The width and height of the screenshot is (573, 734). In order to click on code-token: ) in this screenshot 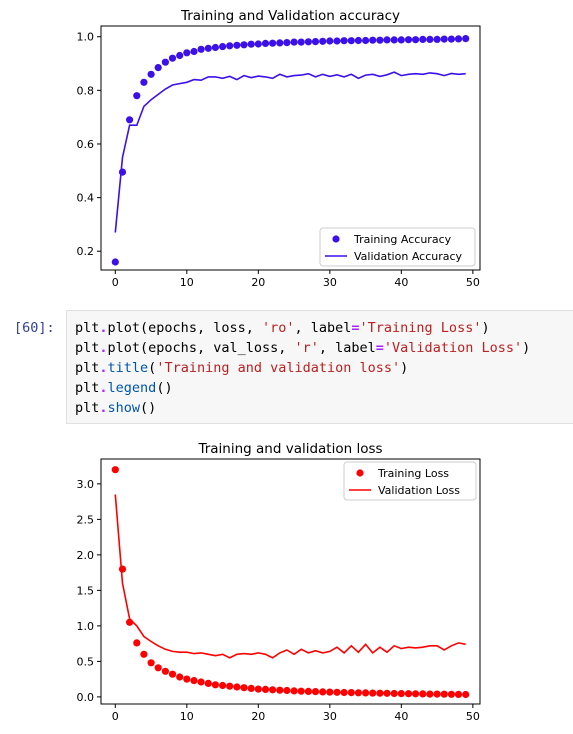, I will do `click(404, 368)`.